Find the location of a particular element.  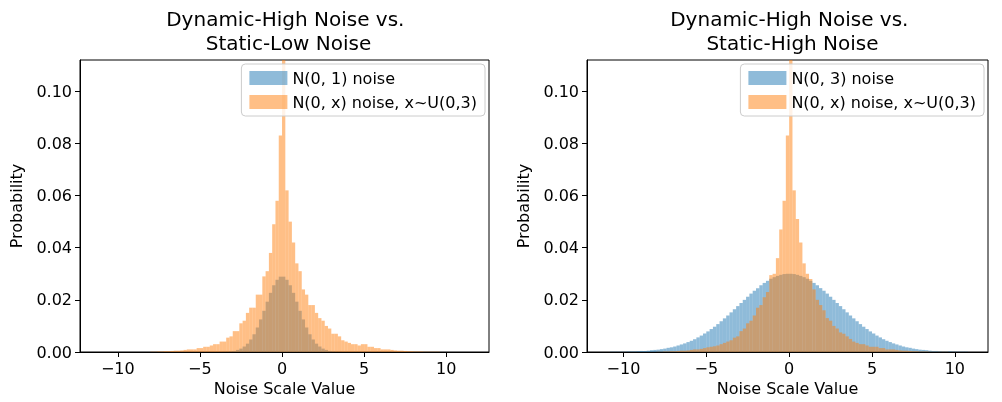

legend-label: N(0, 1) noise is located at coordinates (344, 78).